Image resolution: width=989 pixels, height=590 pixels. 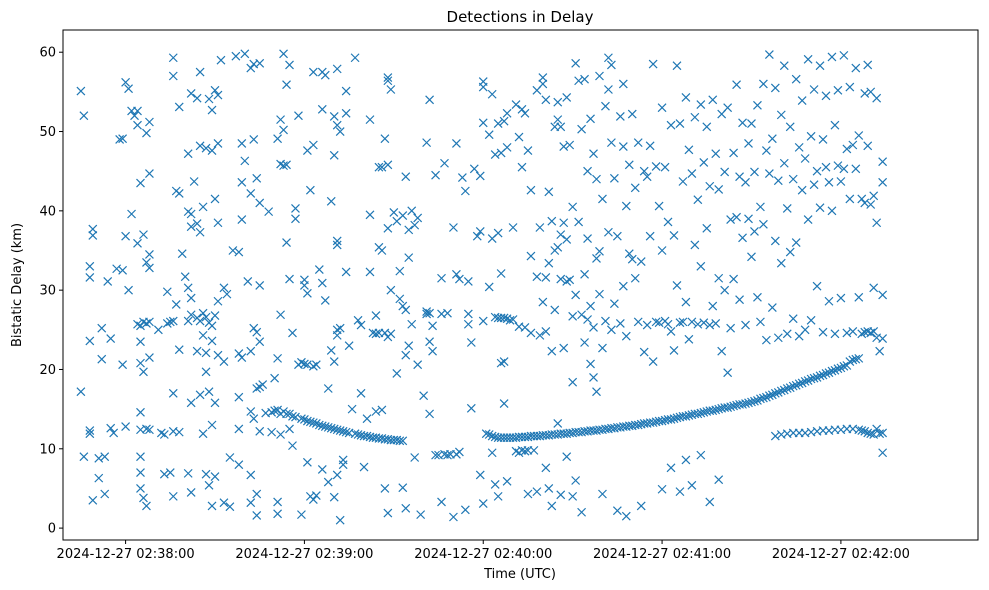 What do you see at coordinates (126, 554) in the screenshot?
I see `x-tick-label: 2024-12-27 02:38:00` at bounding box center [126, 554].